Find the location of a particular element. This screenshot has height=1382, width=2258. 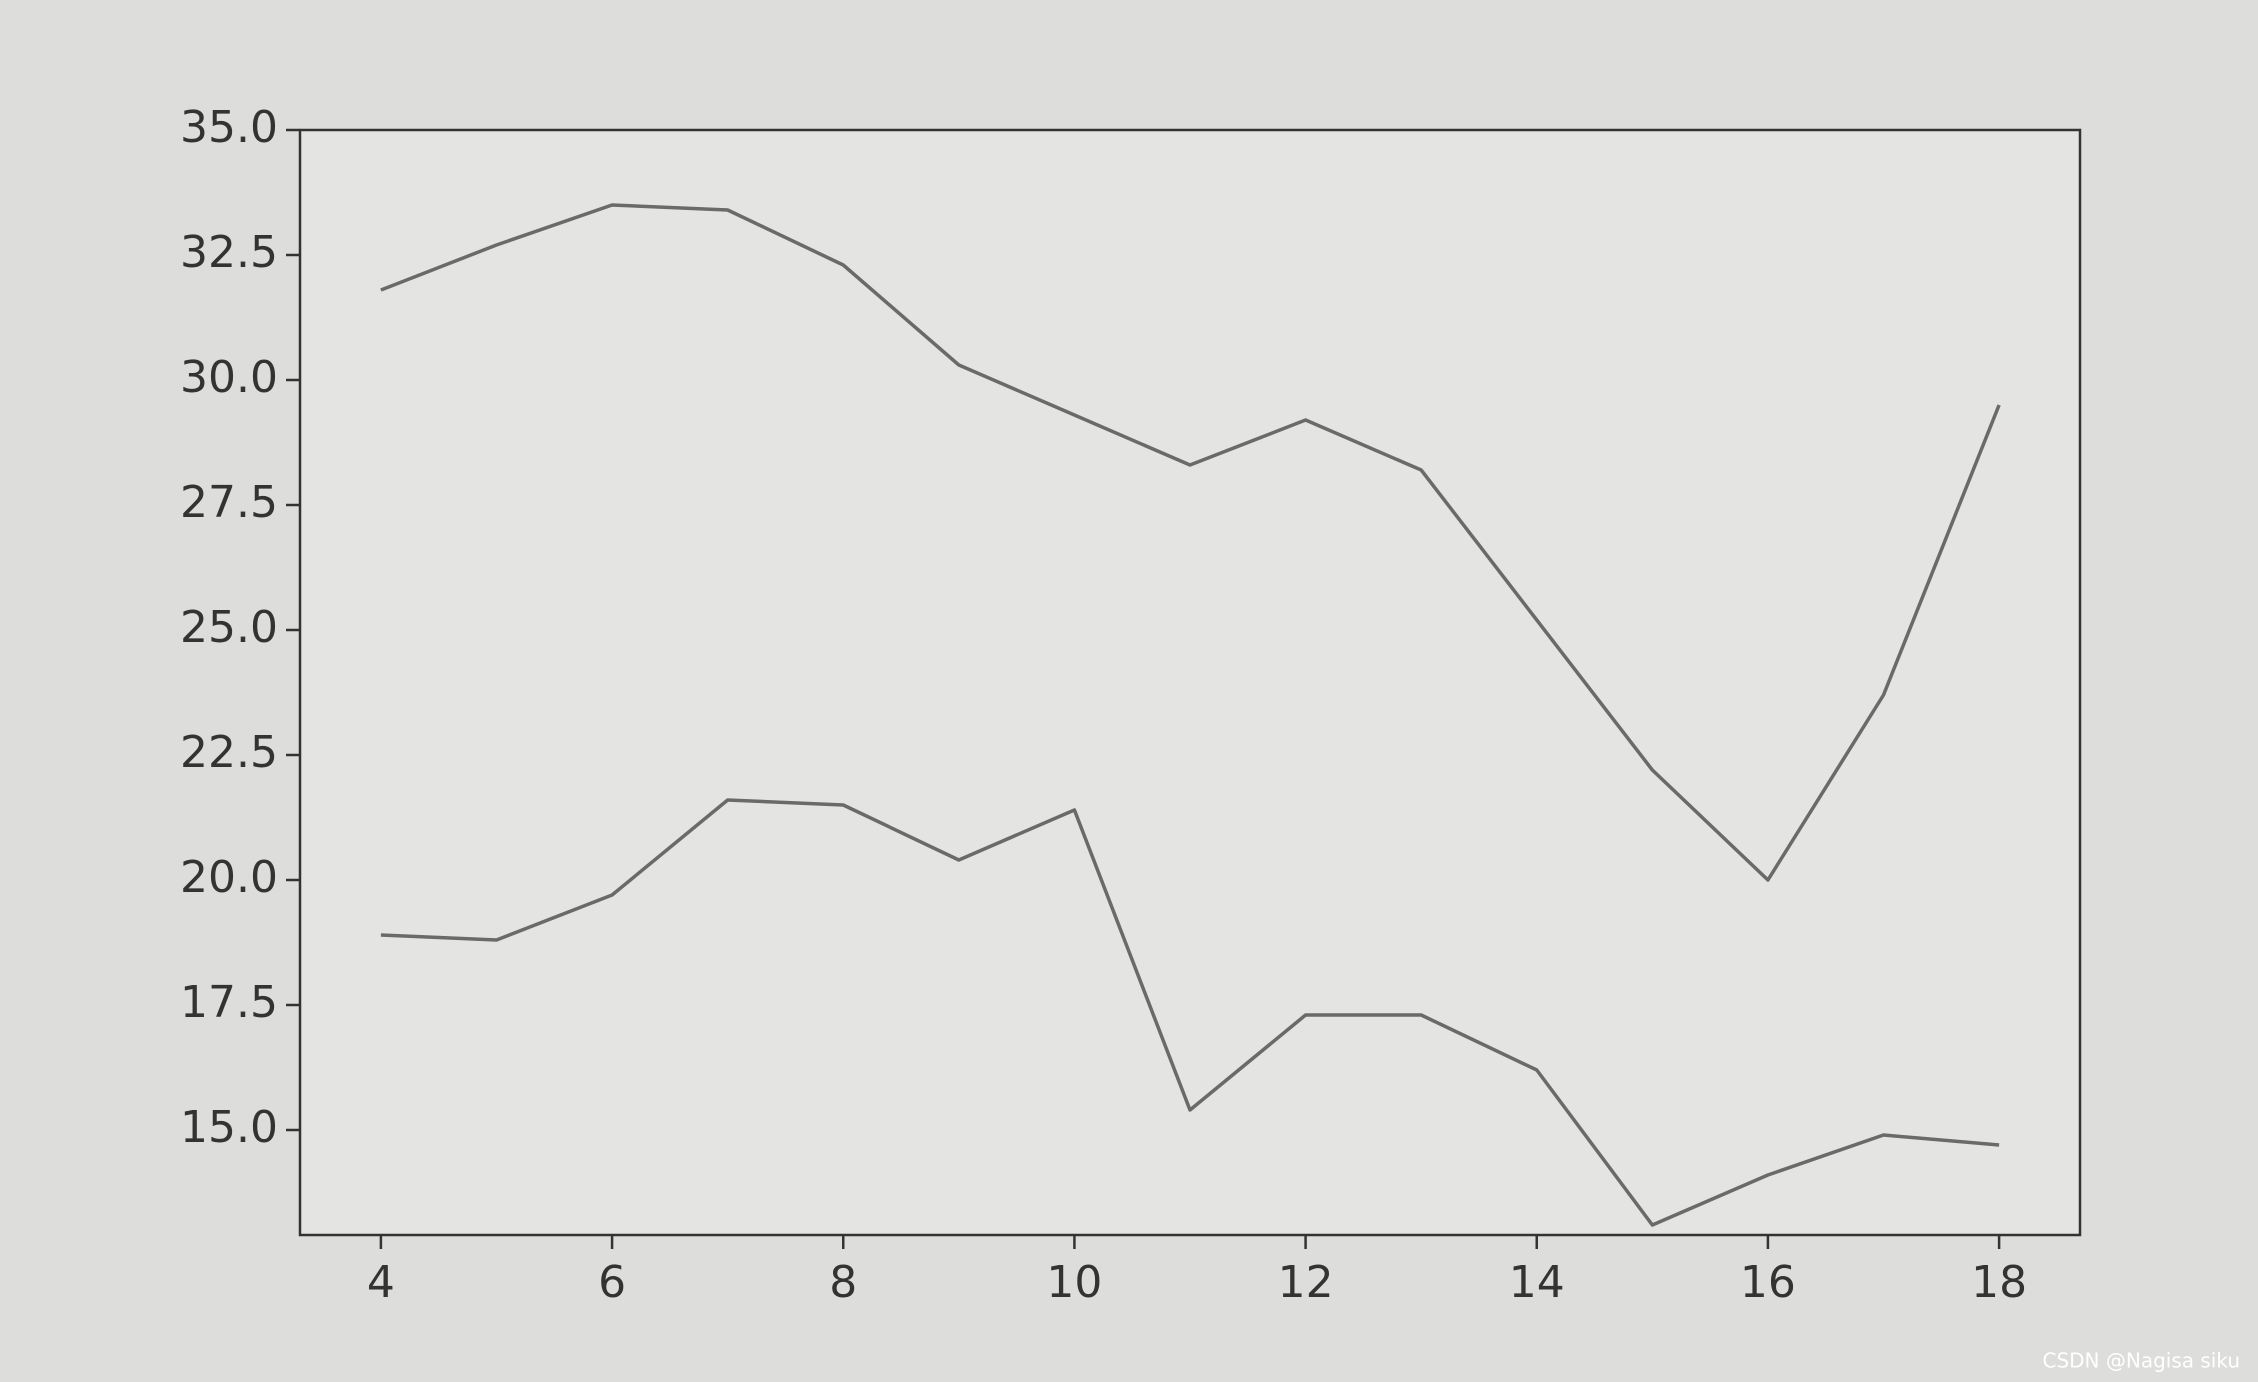

y-tick-label: 22.5 is located at coordinates (229, 752).